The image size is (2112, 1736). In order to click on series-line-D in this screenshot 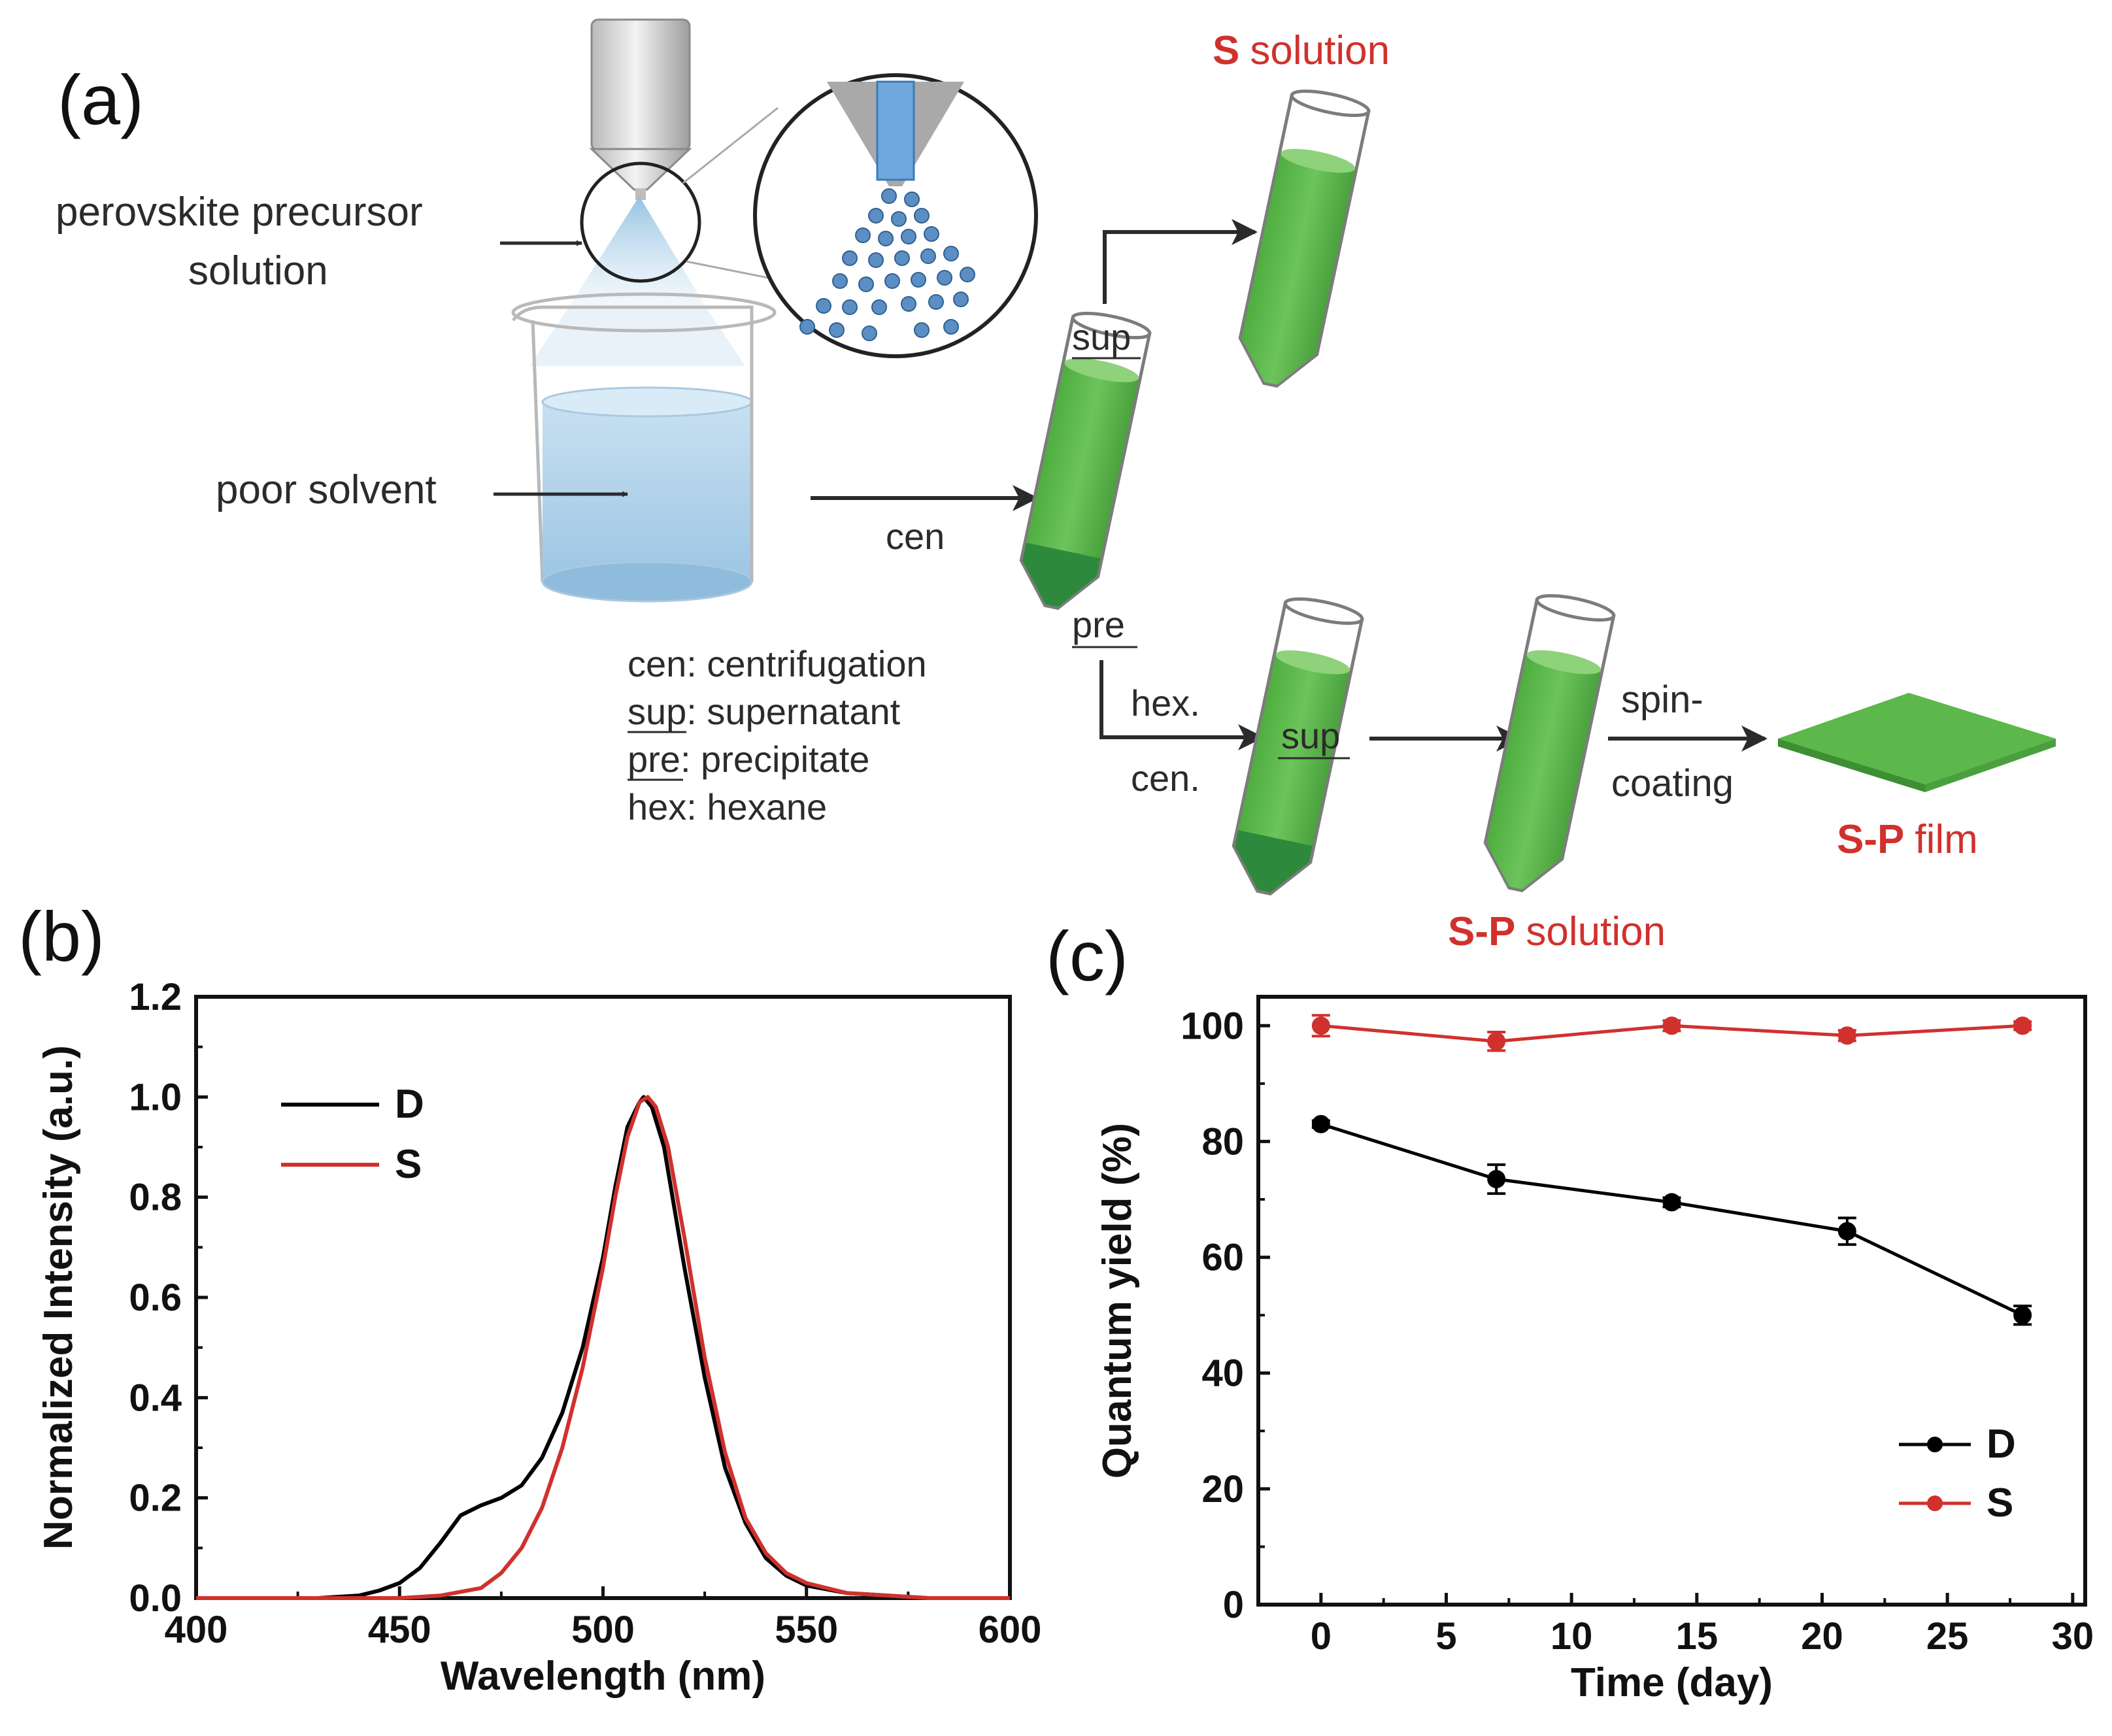, I will do `click(1672, 1219)`.